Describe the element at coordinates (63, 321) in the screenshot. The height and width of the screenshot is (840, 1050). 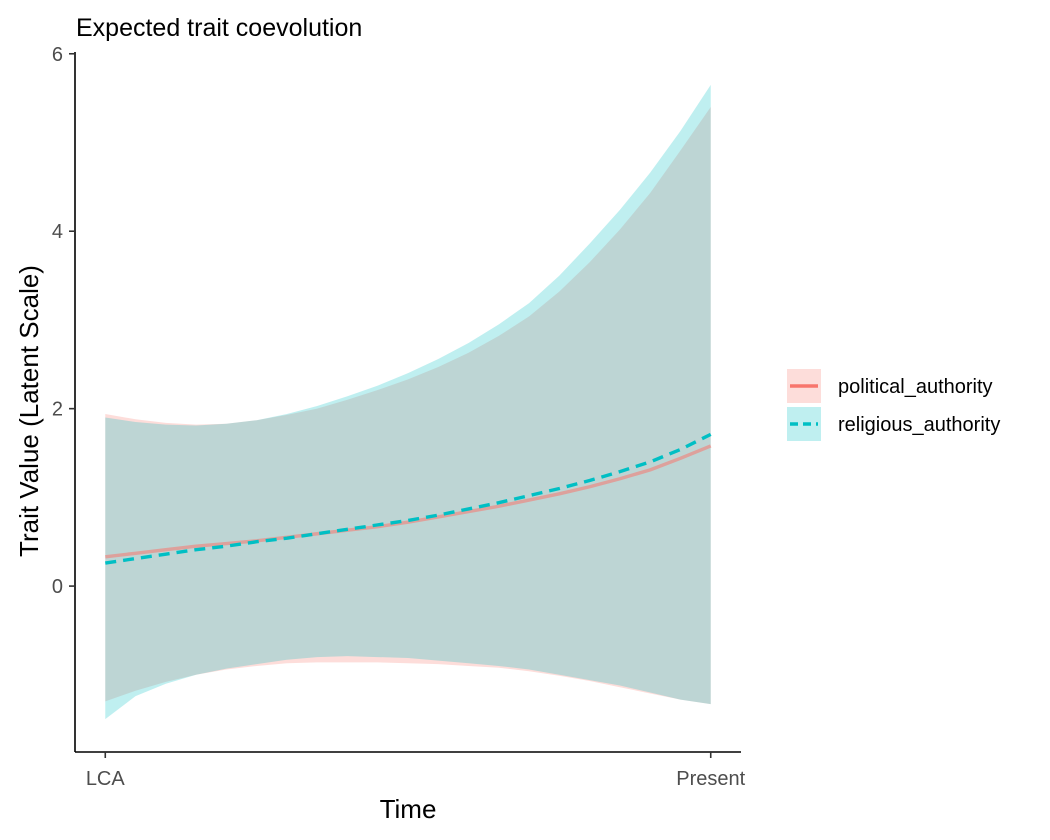
I see `y-ticks: 0 2 4 6` at that location.